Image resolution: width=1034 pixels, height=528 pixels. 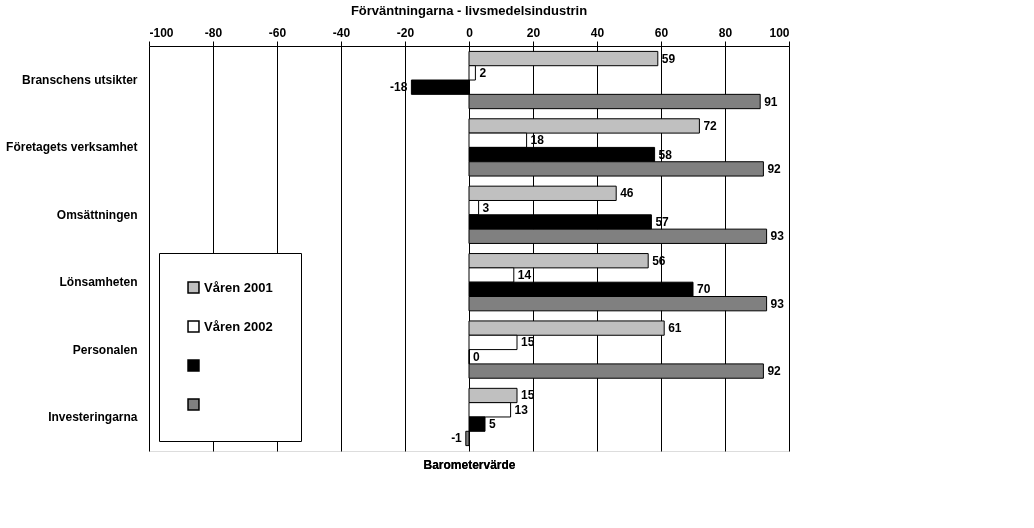 I want to click on data-label: 70, so click(x=704, y=289).